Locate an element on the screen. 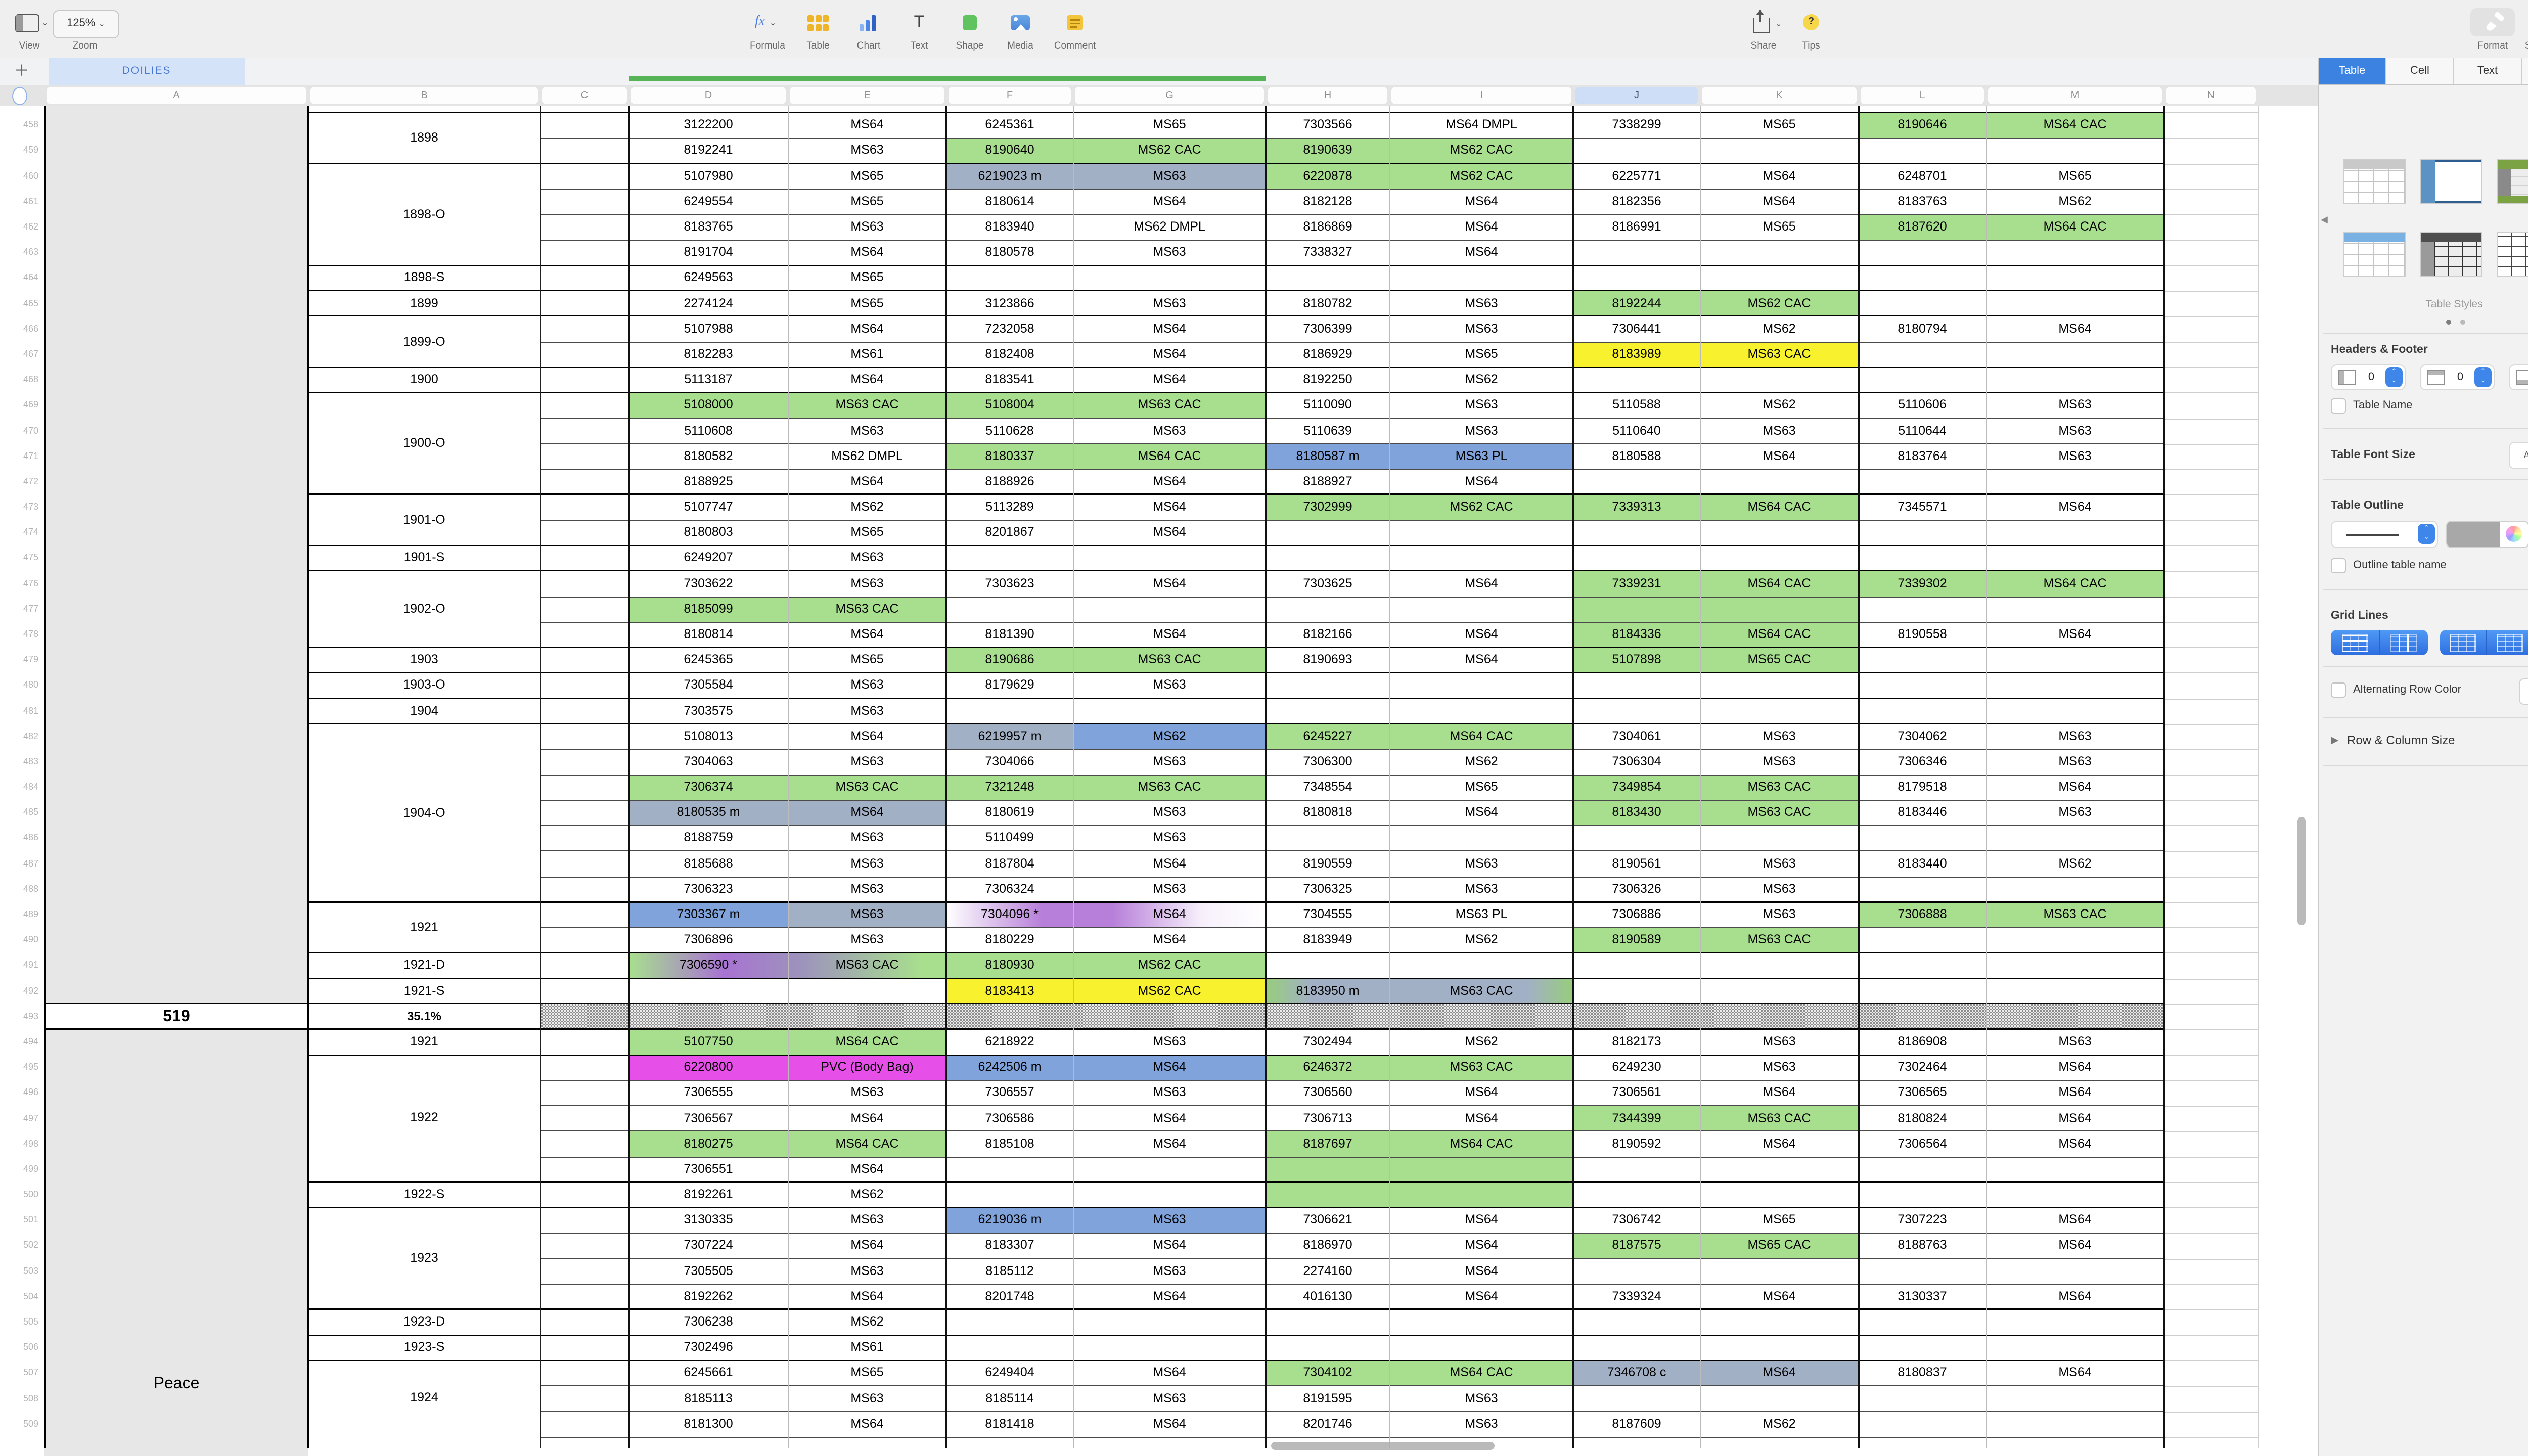 The width and height of the screenshot is (2528, 1456). cell: 8180818 is located at coordinates (1328, 812).